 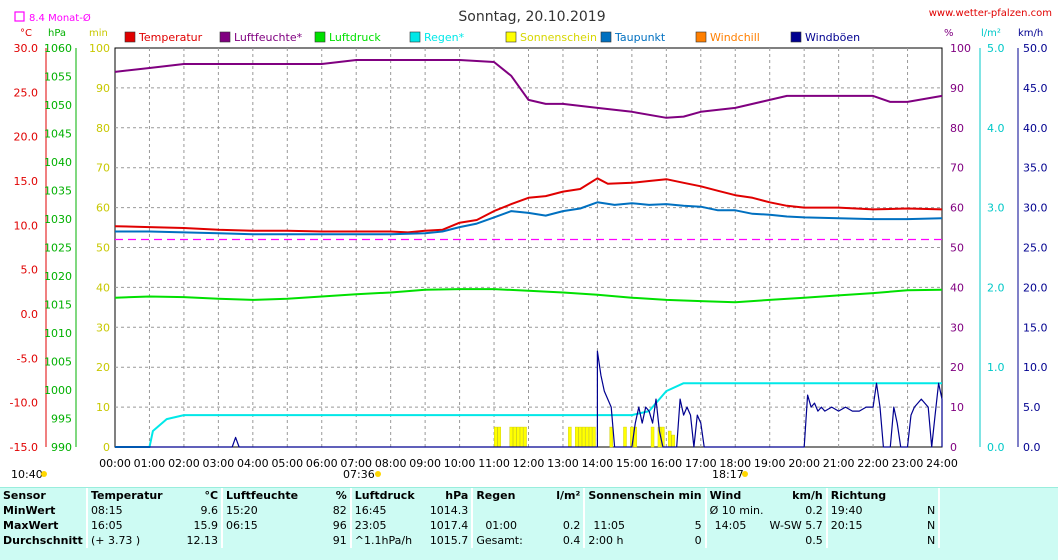 What do you see at coordinates (44, 474) in the screenshot?
I see `sun-hours-icon` at bounding box center [44, 474].